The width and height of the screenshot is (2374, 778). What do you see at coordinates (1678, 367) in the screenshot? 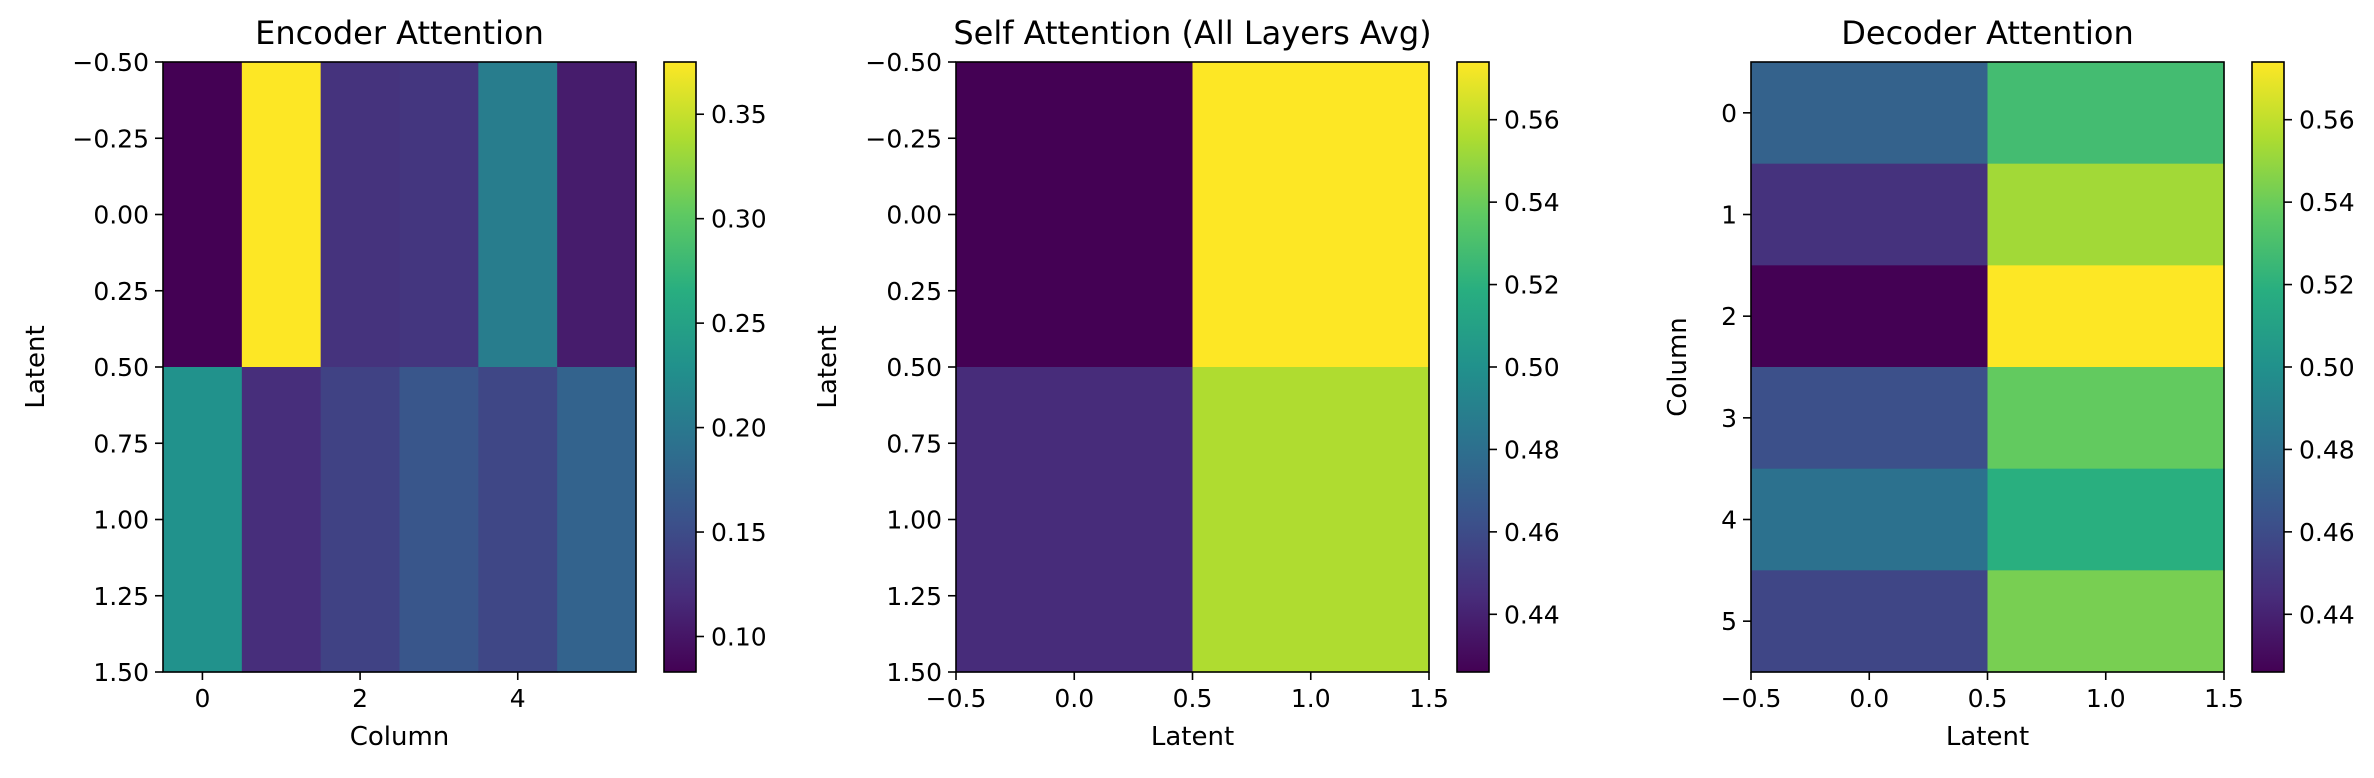
I see `y-axis-label: Column` at bounding box center [1678, 367].